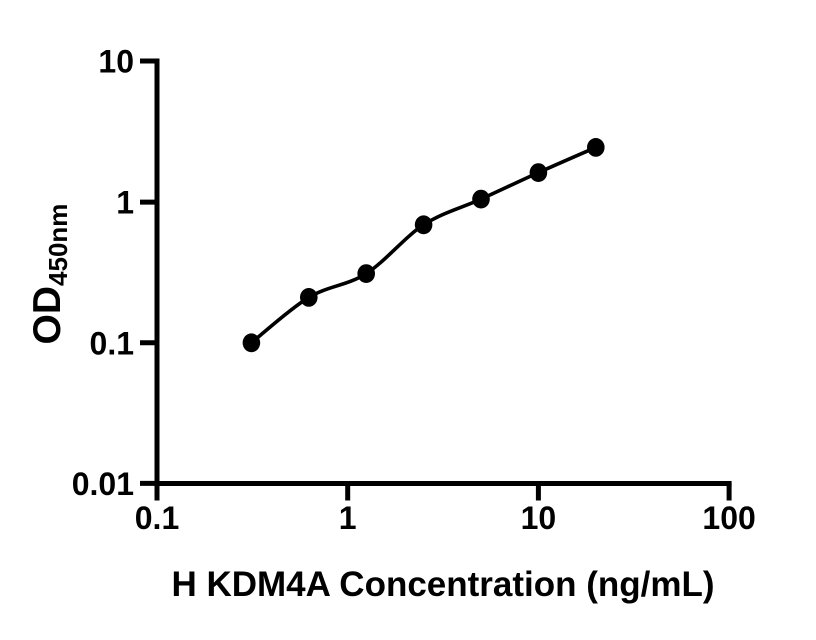 The height and width of the screenshot is (640, 816). What do you see at coordinates (116, 62) in the screenshot?
I see `y-tick-label-10: 10` at bounding box center [116, 62].